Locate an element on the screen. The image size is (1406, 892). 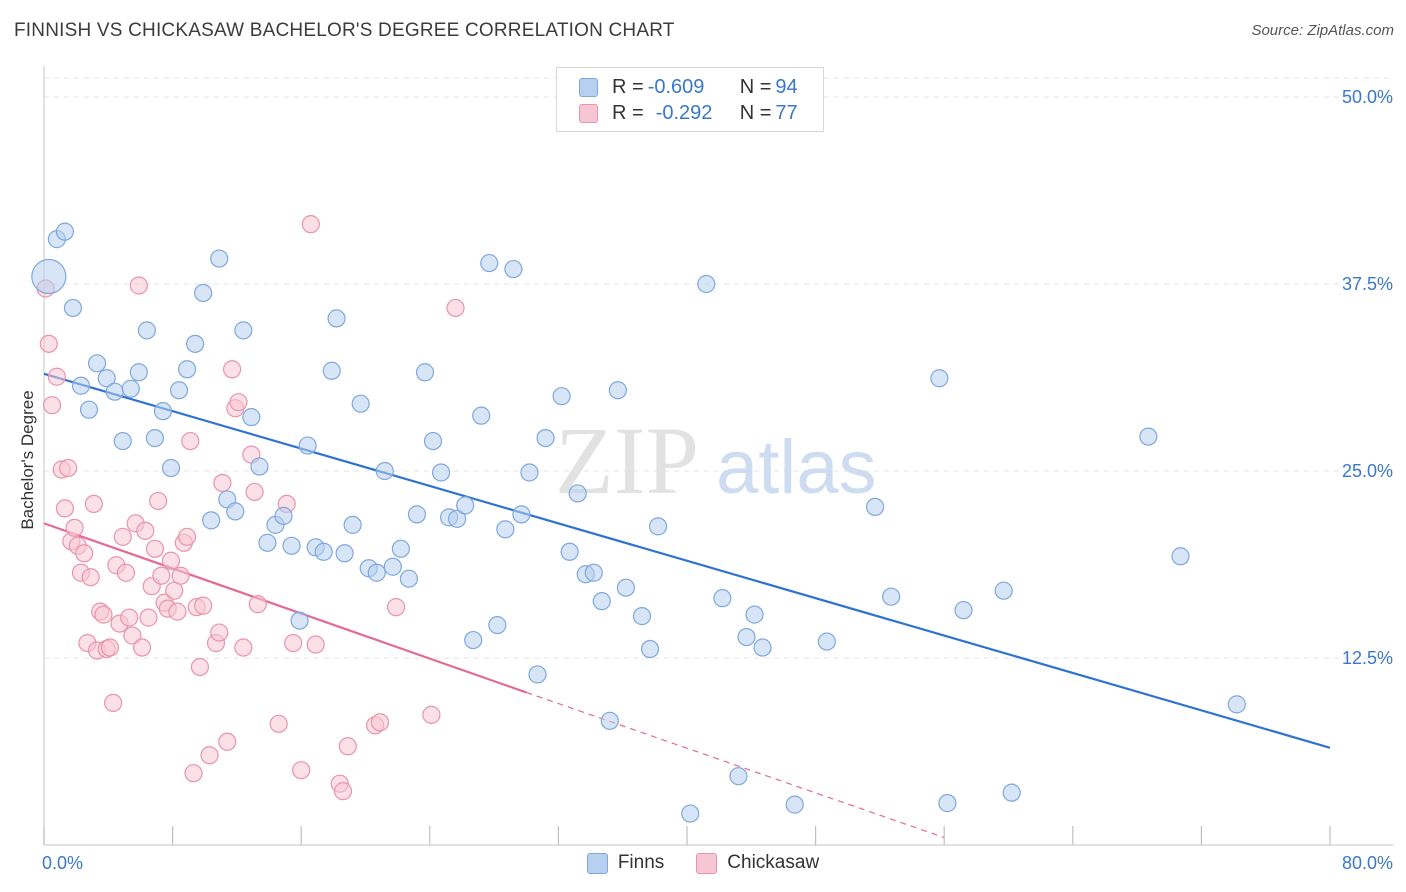
chickasaw-r-label: R = is located at coordinates (628, 112).